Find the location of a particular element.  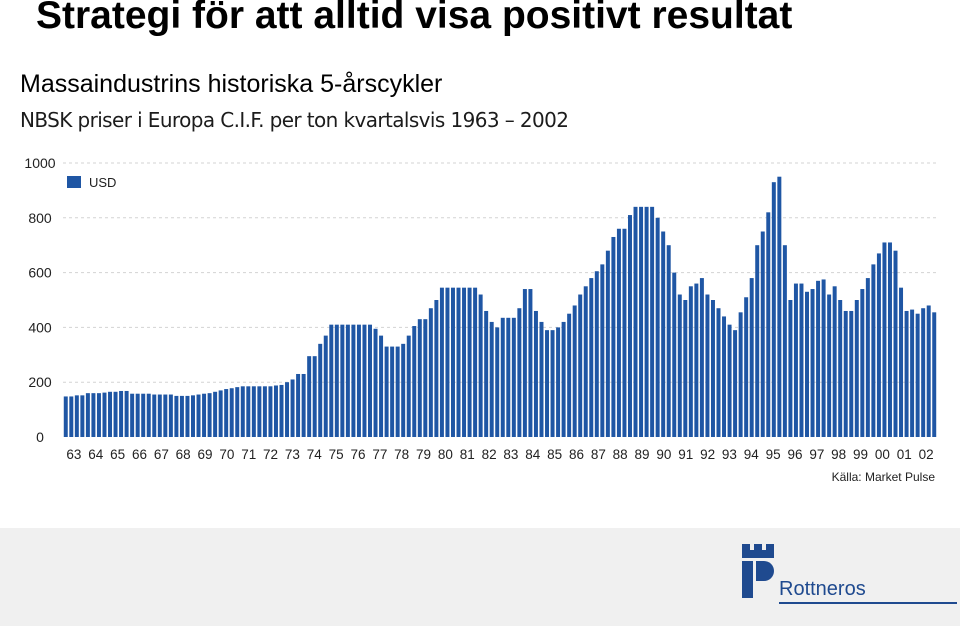

x-tick-label: 98 is located at coordinates (838, 454).